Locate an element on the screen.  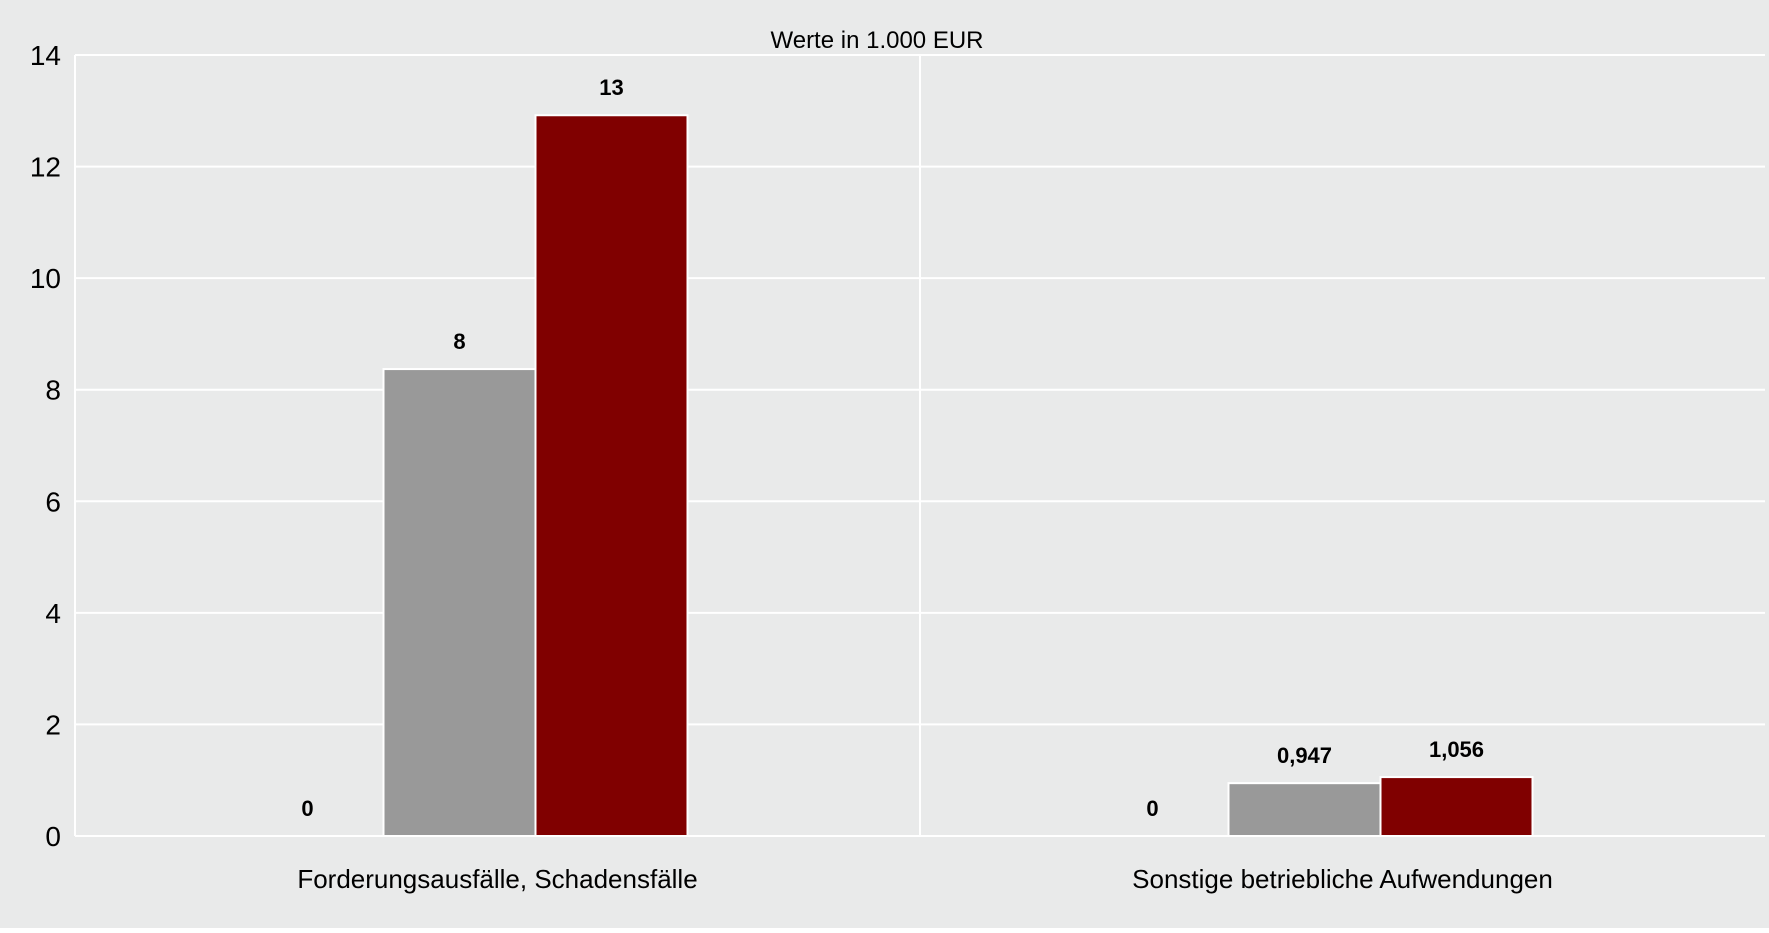
y-tick-label: 4 is located at coordinates (53, 613).